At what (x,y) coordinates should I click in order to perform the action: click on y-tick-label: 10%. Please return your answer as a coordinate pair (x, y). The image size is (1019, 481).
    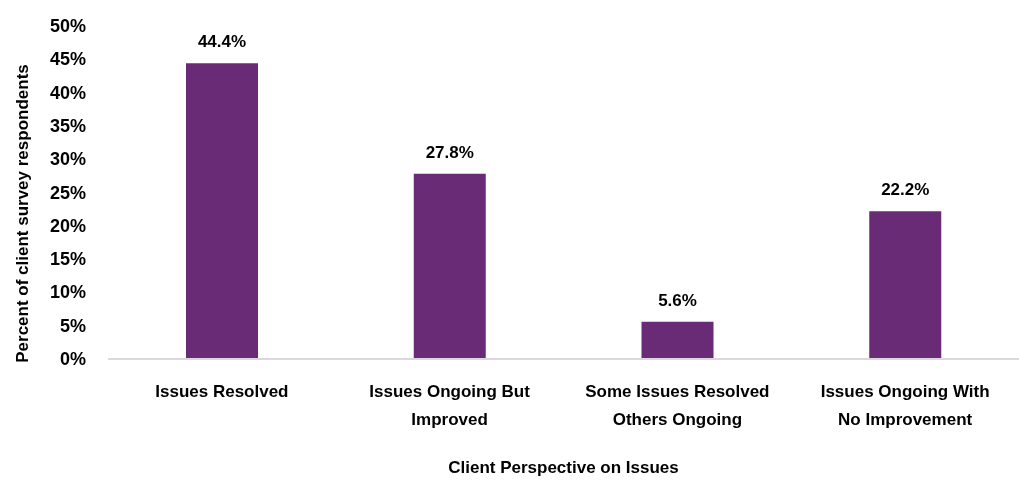
    Looking at the image, I should click on (67, 292).